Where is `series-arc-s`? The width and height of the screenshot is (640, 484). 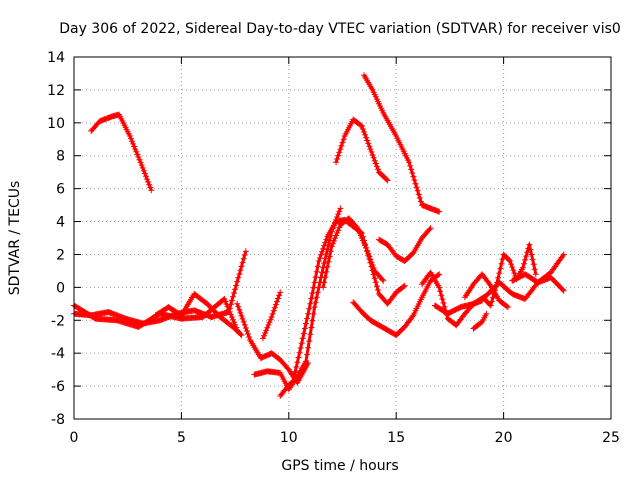 series-arc-s is located at coordinates (480, 321).